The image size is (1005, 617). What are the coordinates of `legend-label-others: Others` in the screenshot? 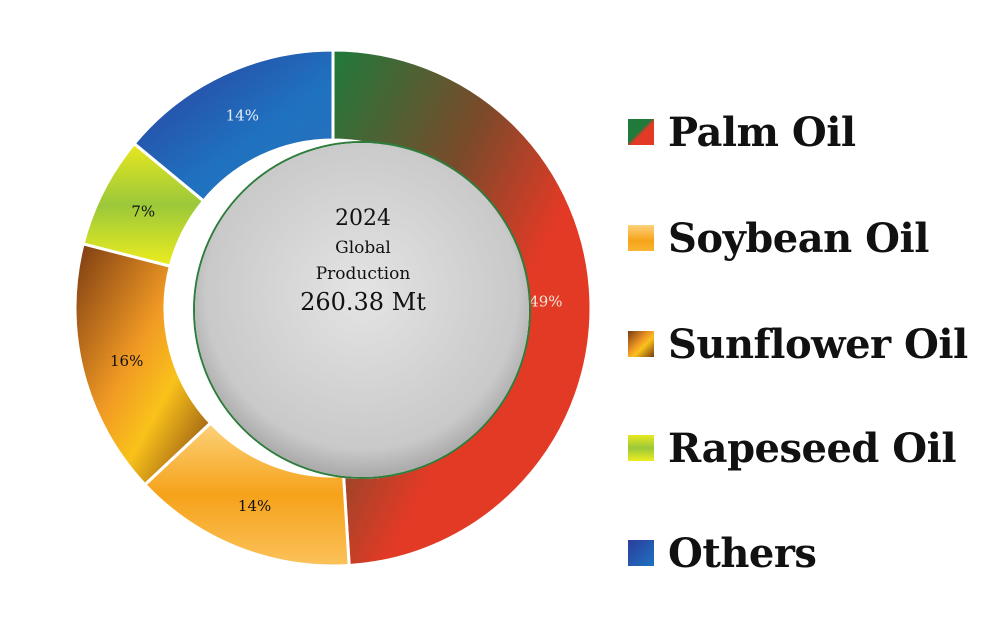 It's located at (742, 553).